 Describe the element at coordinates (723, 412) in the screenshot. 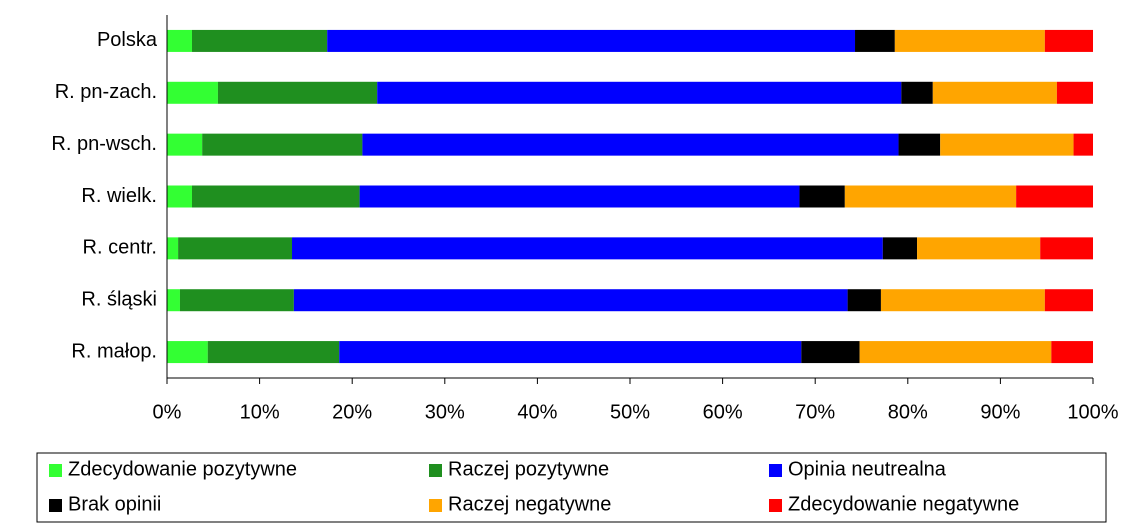

I see `x-tick-label: 60%` at that location.